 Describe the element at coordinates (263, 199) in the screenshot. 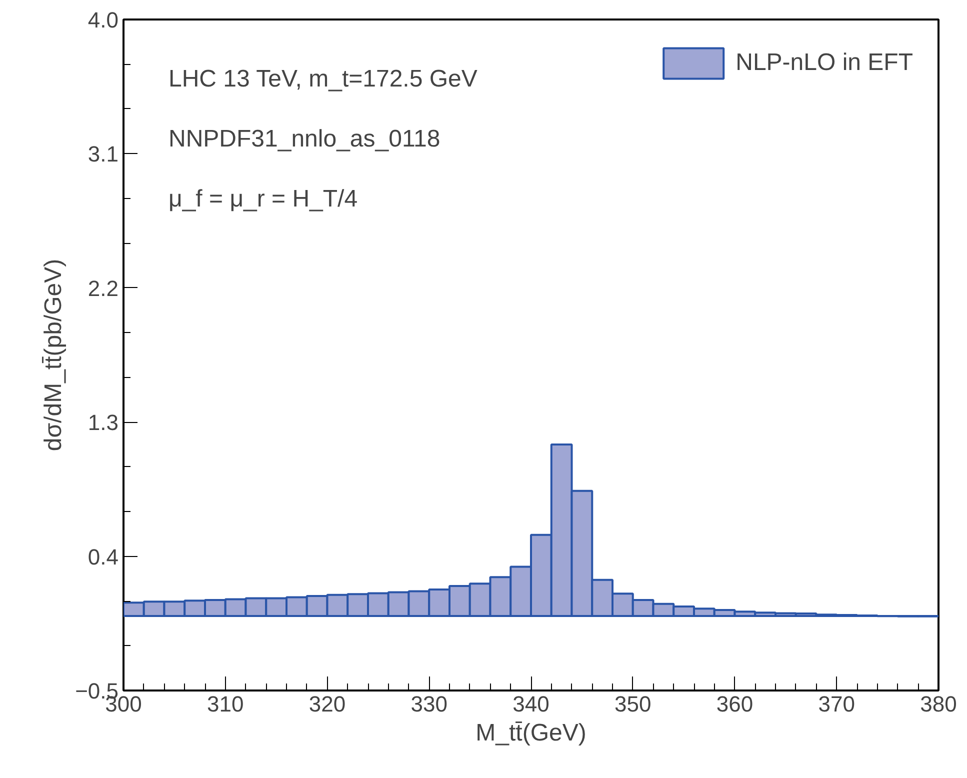

I see `annotation: μ_f = μ_r = H_T/4` at that location.